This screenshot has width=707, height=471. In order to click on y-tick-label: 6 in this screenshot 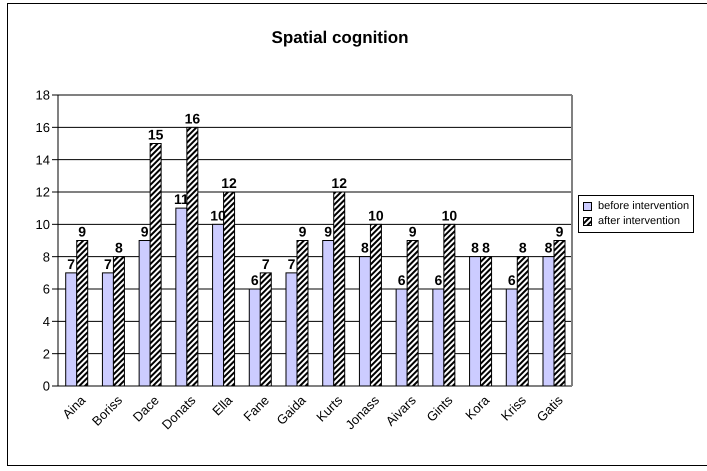, I will do `click(46, 289)`.